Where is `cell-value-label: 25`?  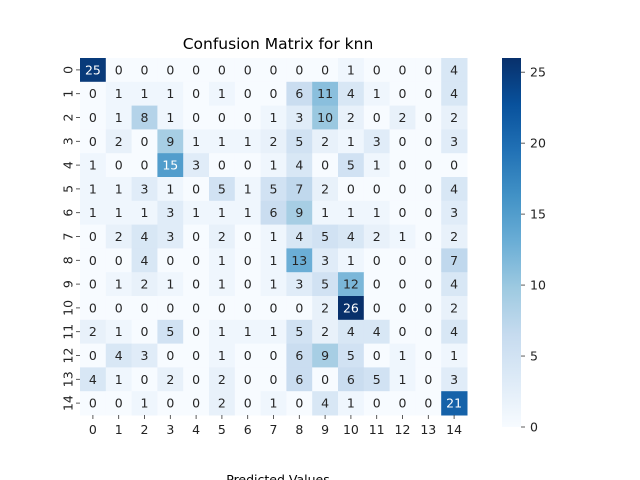
cell-value-label: 25 is located at coordinates (93, 69).